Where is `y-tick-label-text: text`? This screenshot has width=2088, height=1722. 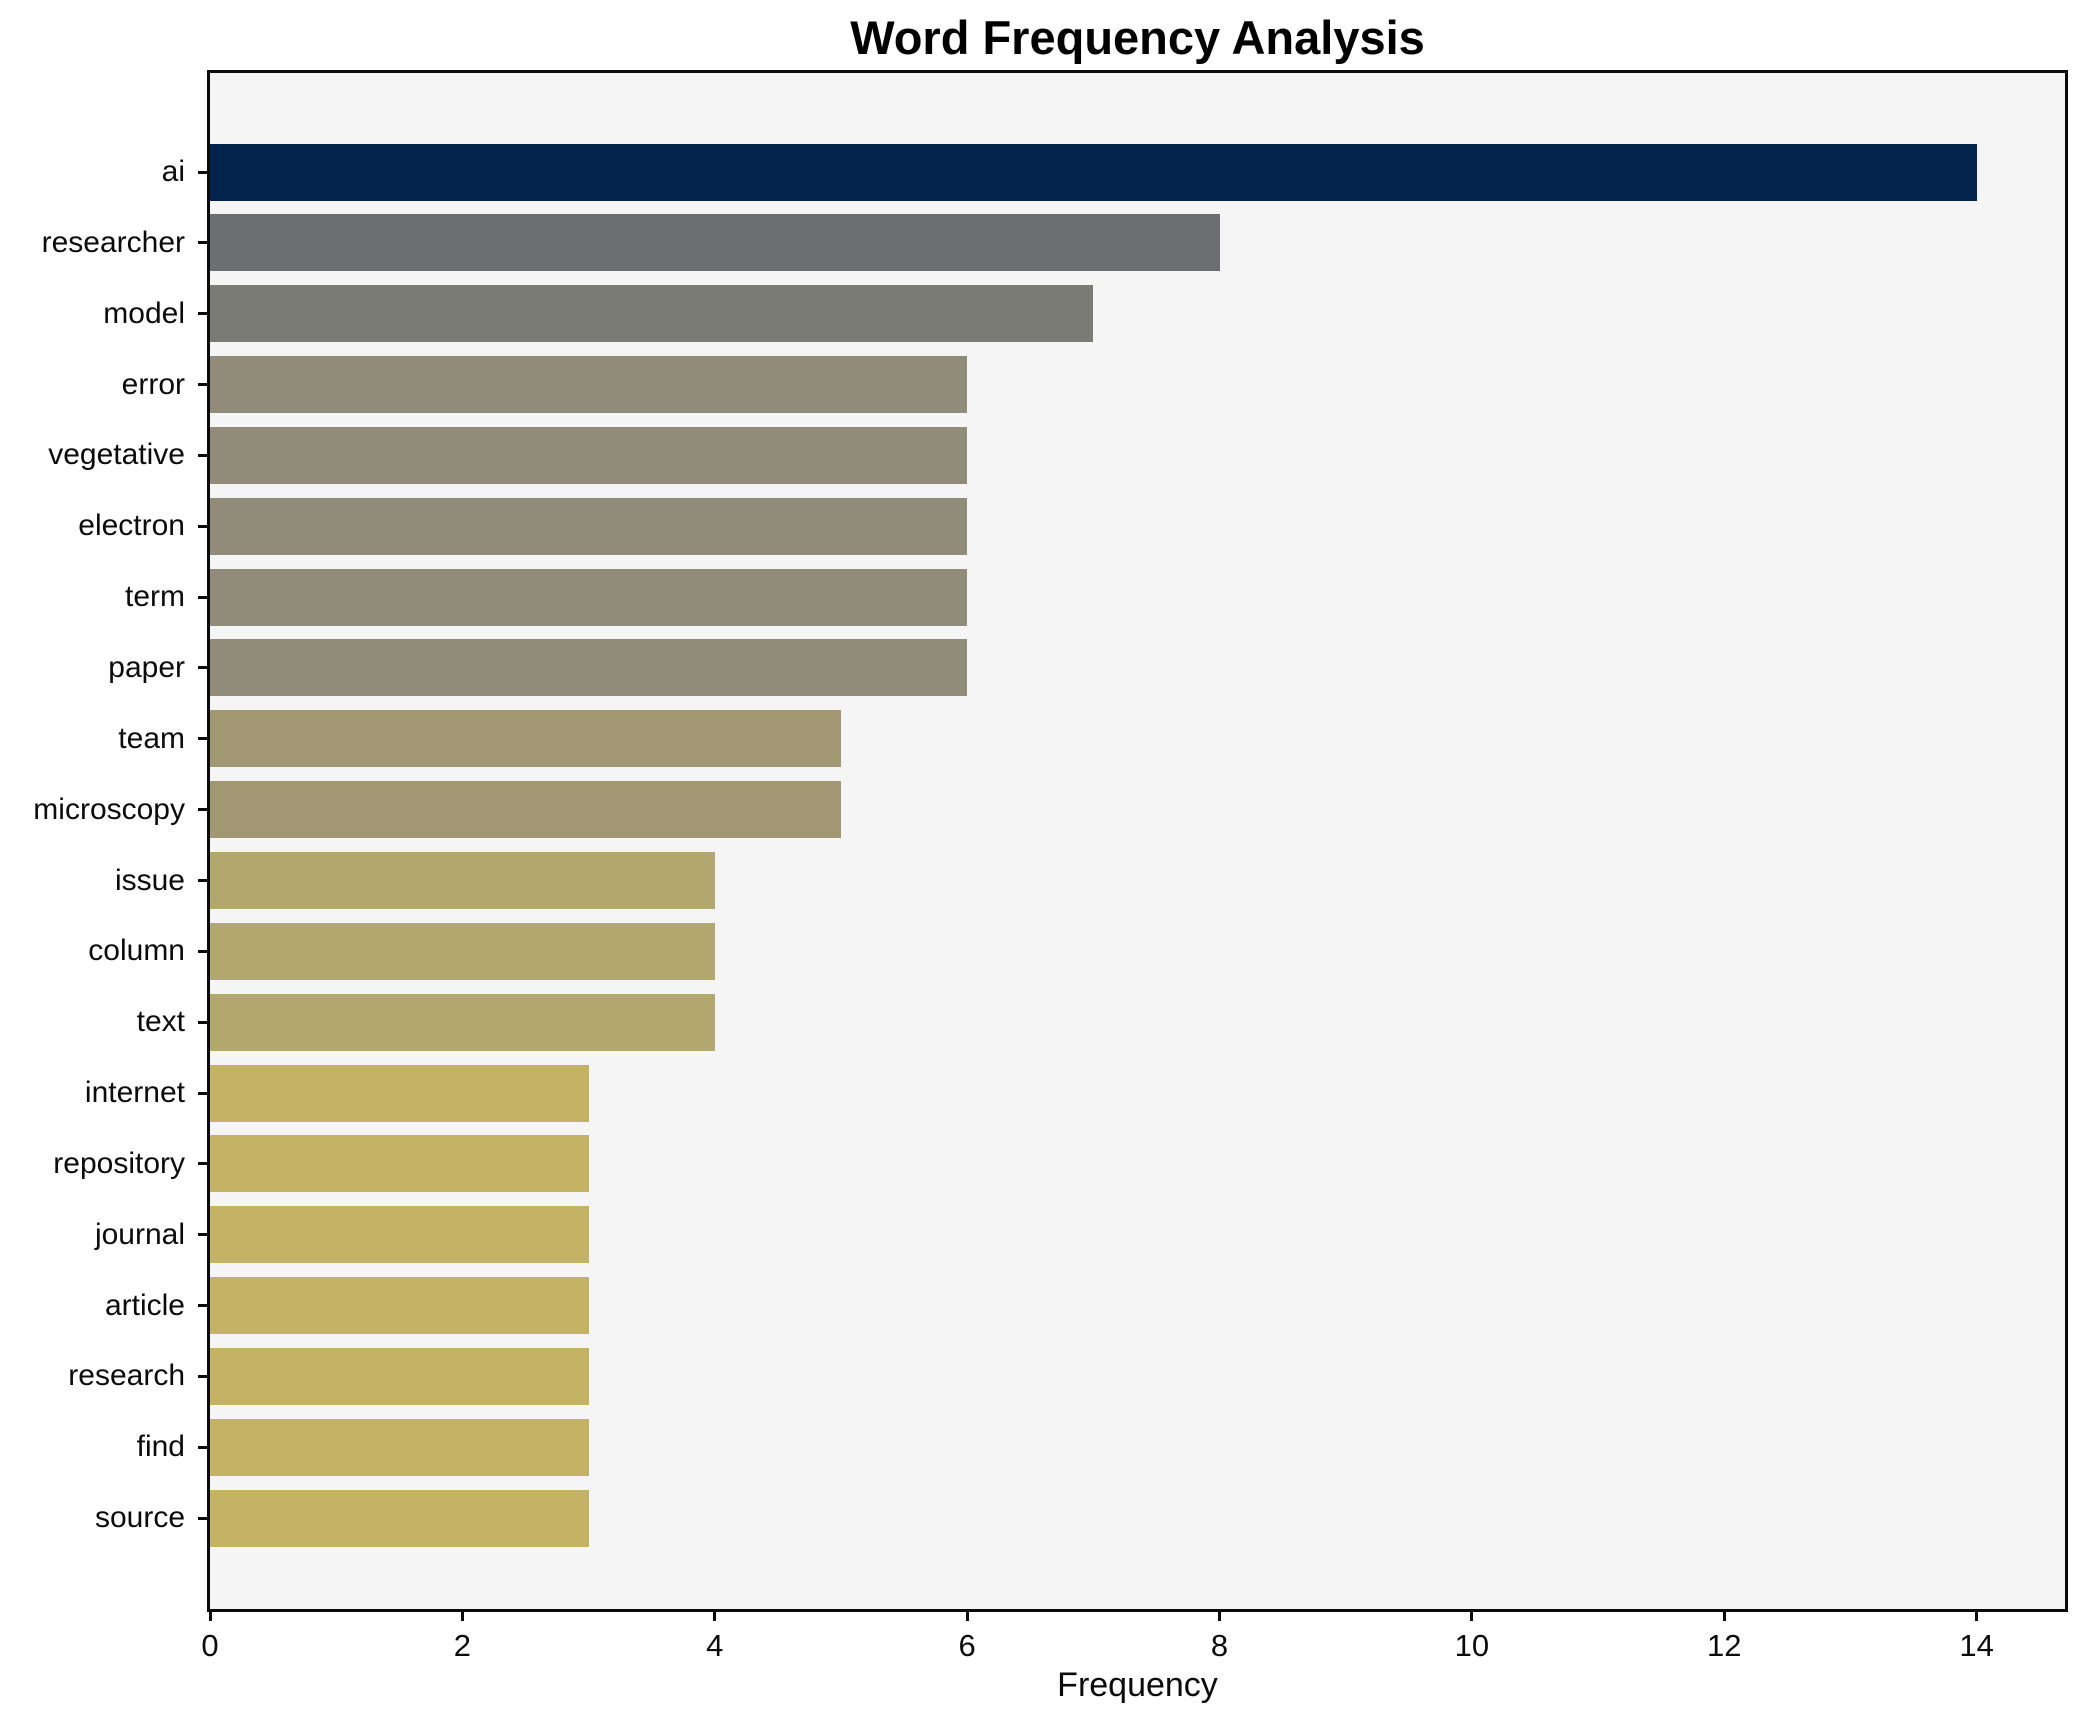 y-tick-label-text: text is located at coordinates (160, 1022).